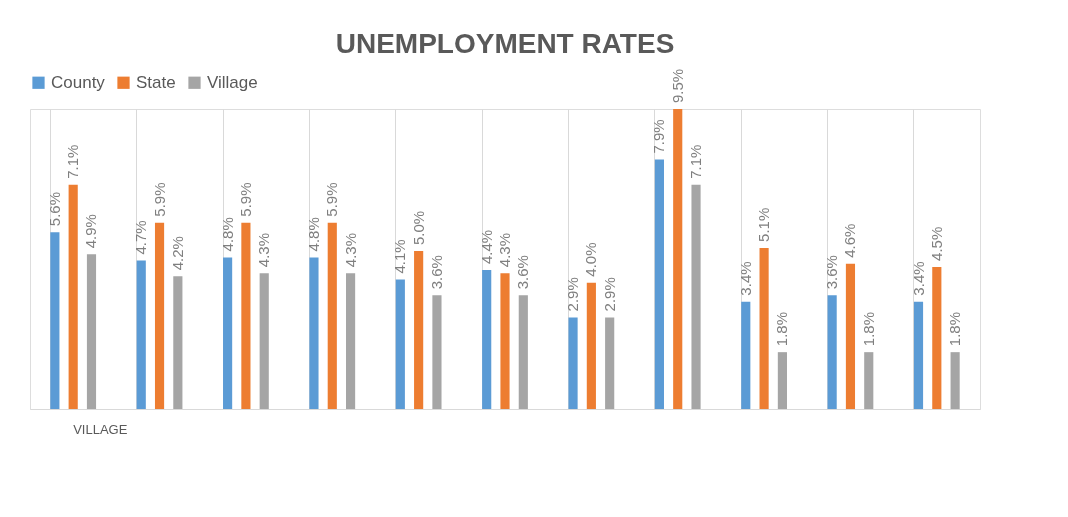 The image size is (1068, 517). I want to click on data-label: 5.0%, so click(418, 228).